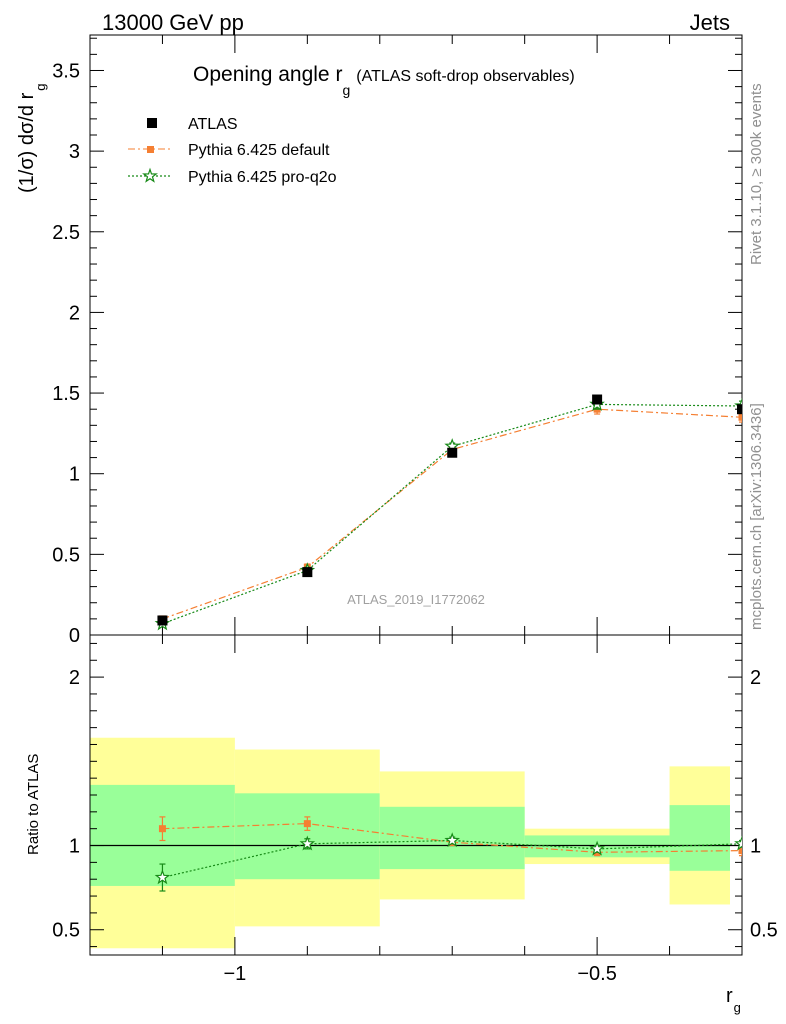  What do you see at coordinates (74, 152) in the screenshot?
I see `y-tick-label: 3` at bounding box center [74, 152].